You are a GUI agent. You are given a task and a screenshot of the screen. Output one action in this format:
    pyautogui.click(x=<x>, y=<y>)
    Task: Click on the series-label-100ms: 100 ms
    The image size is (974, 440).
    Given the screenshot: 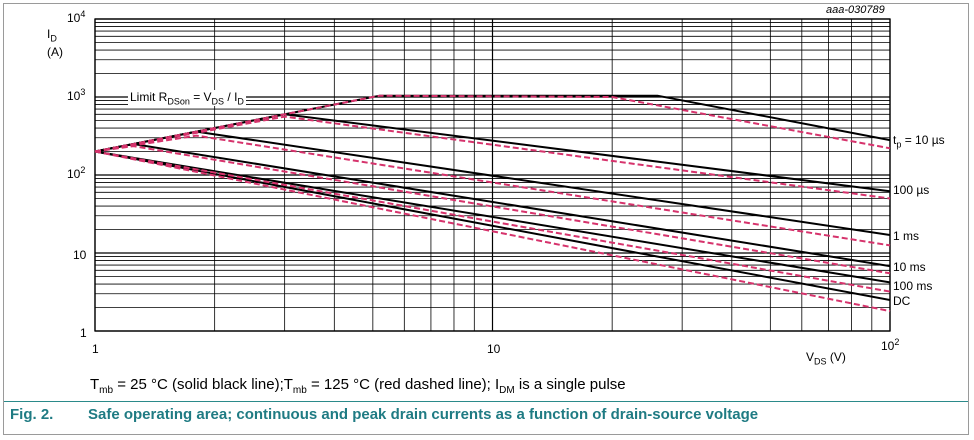 What is the action you would take?
    pyautogui.click(x=913, y=286)
    